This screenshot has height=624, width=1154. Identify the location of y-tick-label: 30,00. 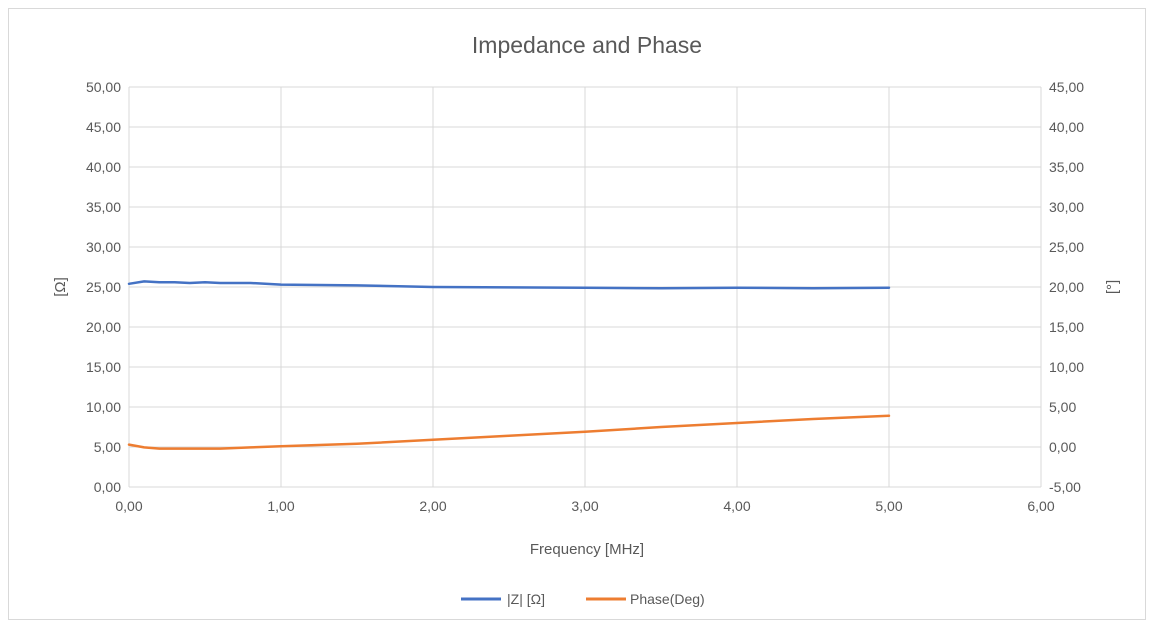
(103, 247).